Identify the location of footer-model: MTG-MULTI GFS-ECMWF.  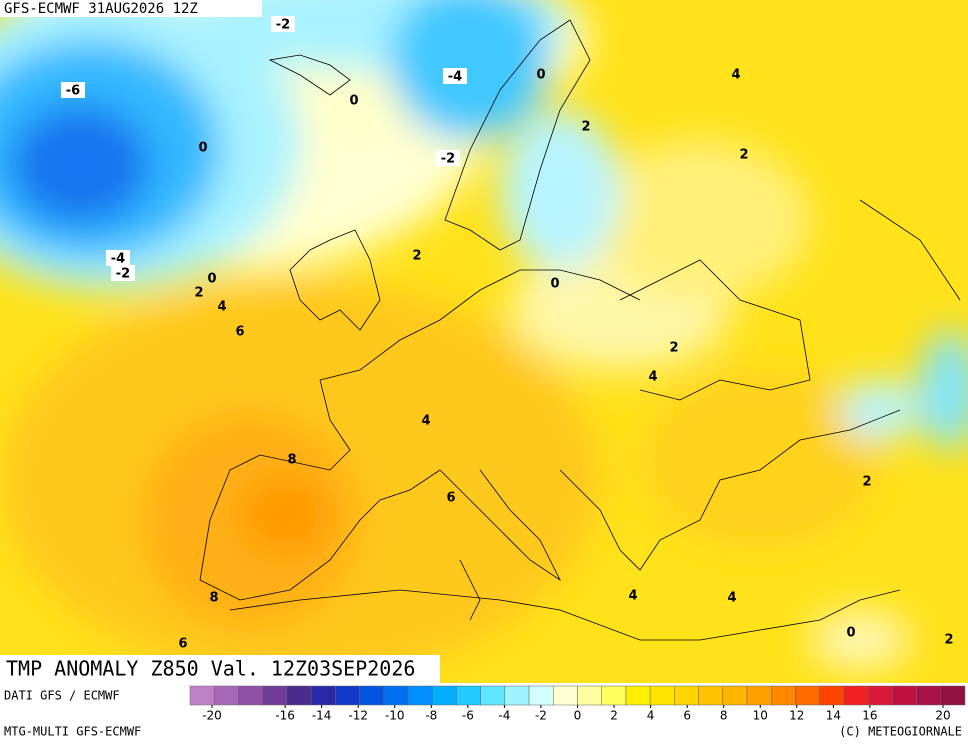
(72, 732).